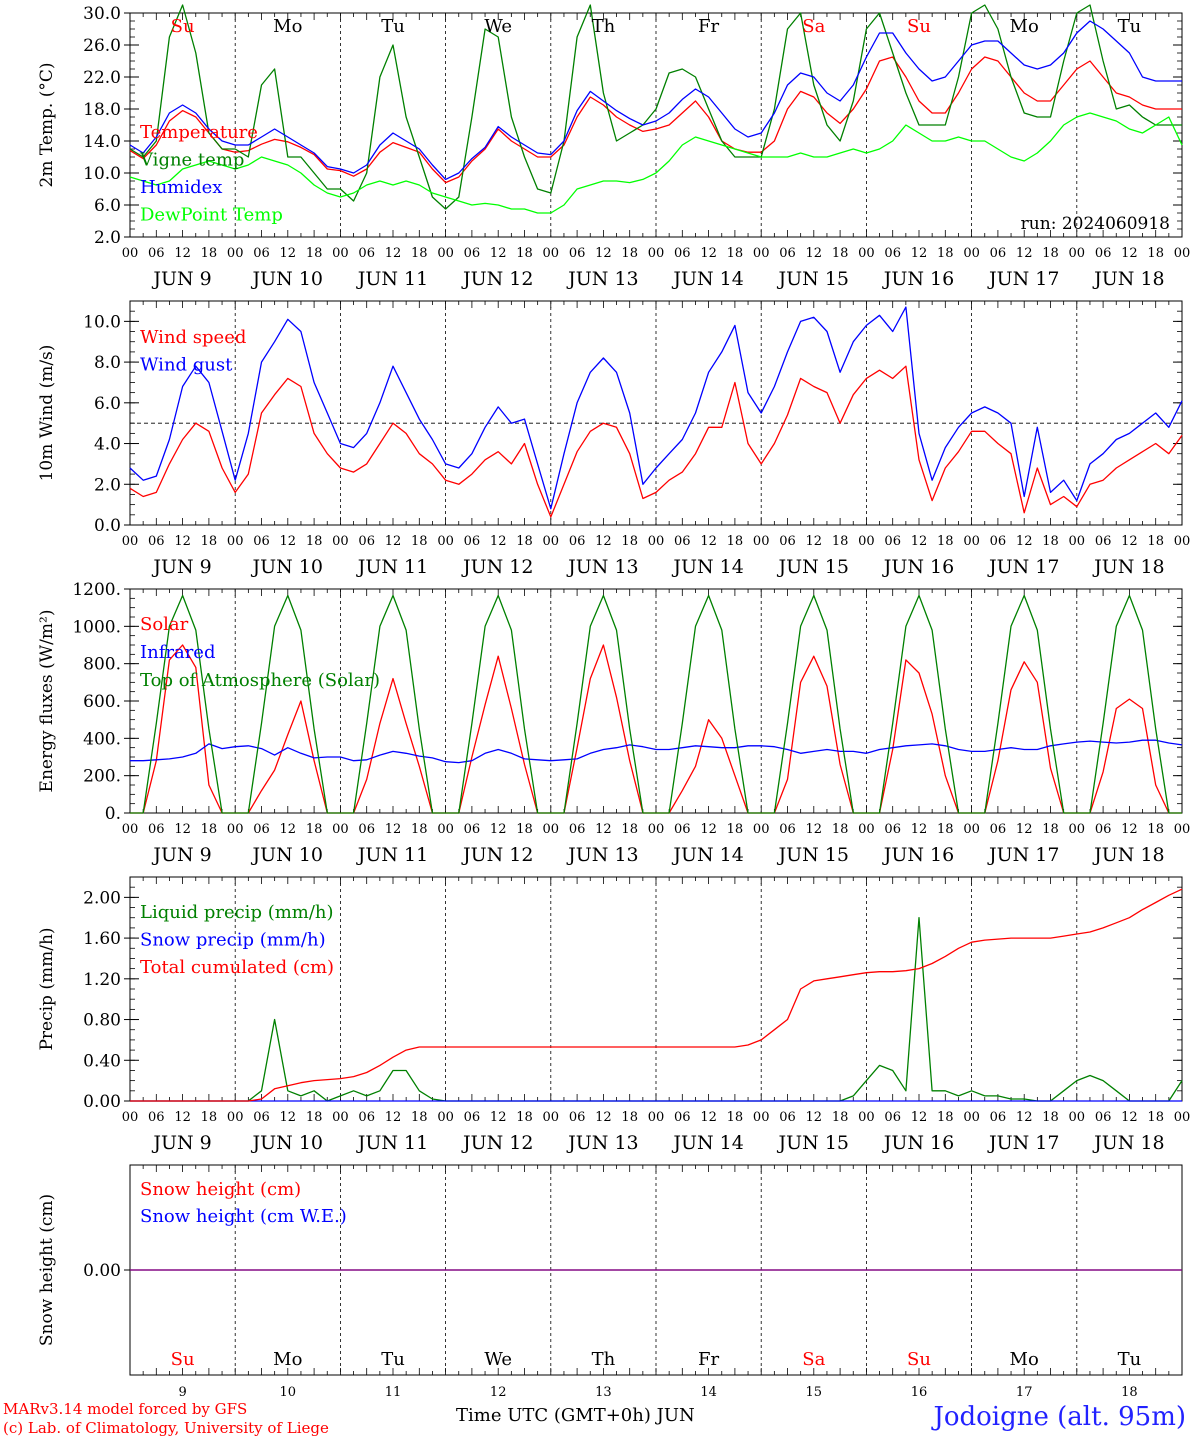 This screenshot has height=1440, width=1194. What do you see at coordinates (107, 526) in the screenshot?
I see `y-tick-label: 0.0` at bounding box center [107, 526].